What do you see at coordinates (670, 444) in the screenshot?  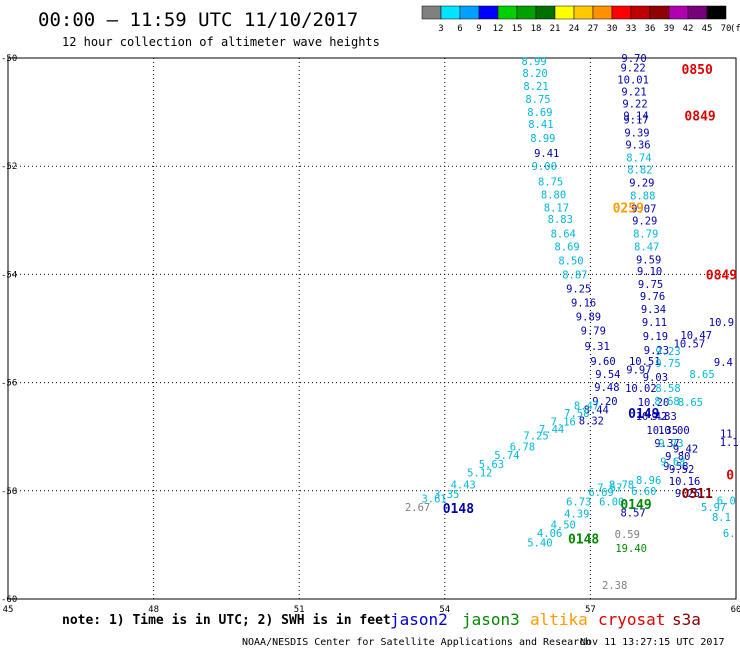 I see `wave-height-value: 9.73` at bounding box center [670, 444].